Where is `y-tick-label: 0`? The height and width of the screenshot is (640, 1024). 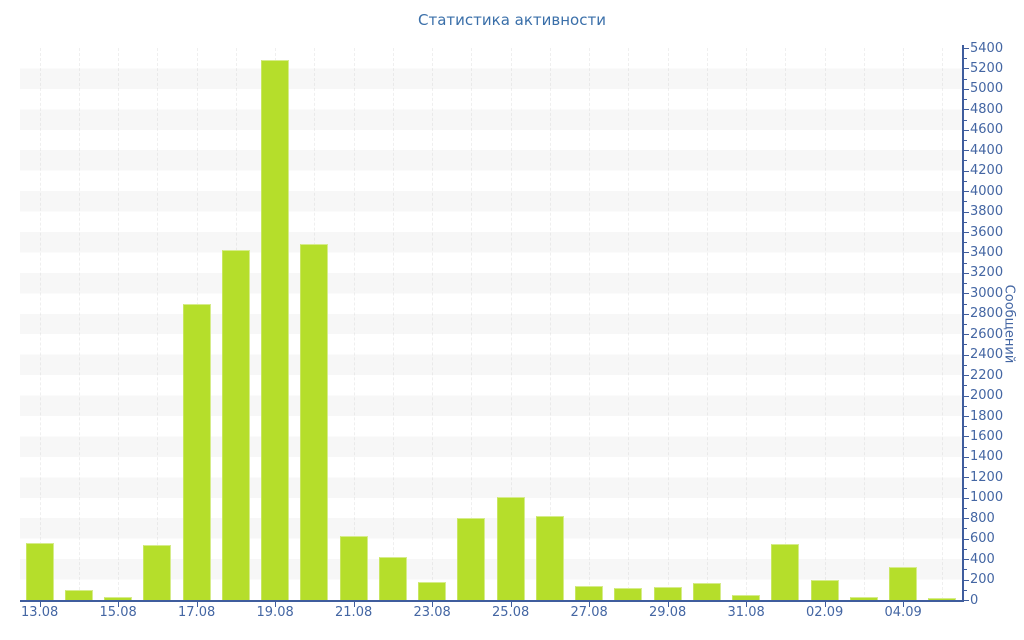 y-tick-label: 0 is located at coordinates (974, 600).